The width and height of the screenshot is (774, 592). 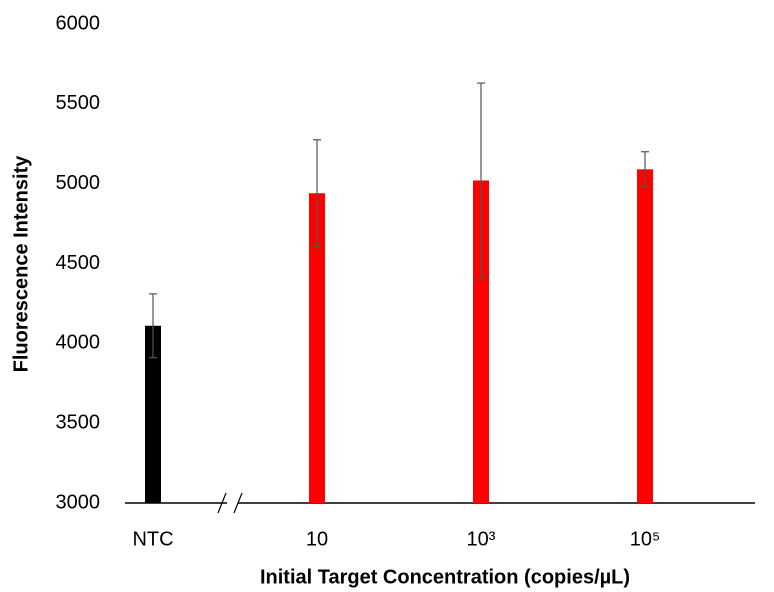 What do you see at coordinates (78, 422) in the screenshot?
I see `y-tick-label: 3500` at bounding box center [78, 422].